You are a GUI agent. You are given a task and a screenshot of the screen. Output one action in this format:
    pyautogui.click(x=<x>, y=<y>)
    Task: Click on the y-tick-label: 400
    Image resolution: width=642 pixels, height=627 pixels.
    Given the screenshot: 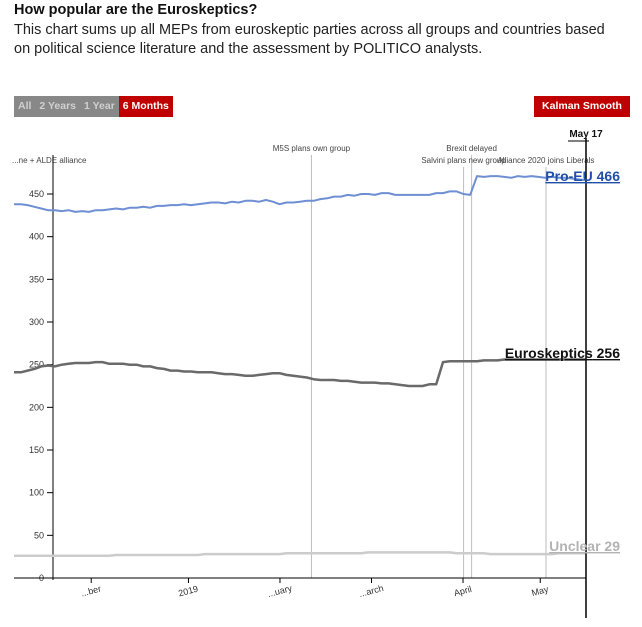 What is the action you would take?
    pyautogui.click(x=36, y=237)
    